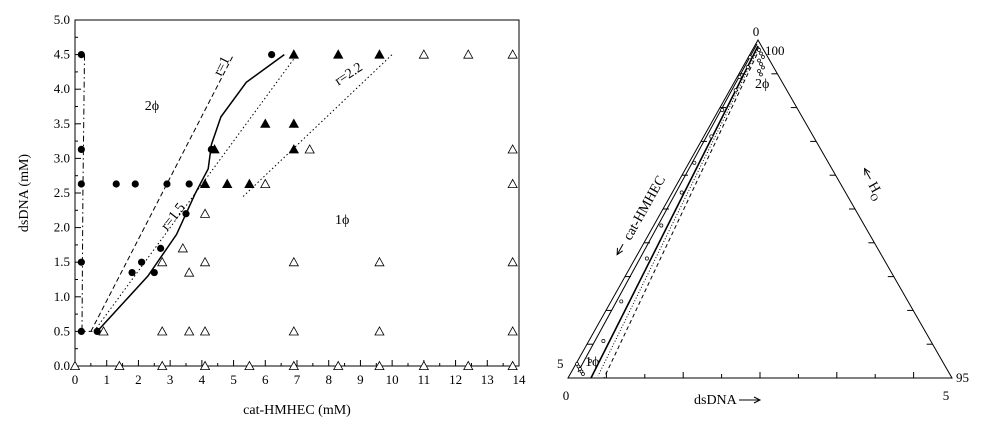 The image size is (981, 433). What do you see at coordinates (62, 192) in the screenshot?
I see `y-tick-label: 2.5` at bounding box center [62, 192].